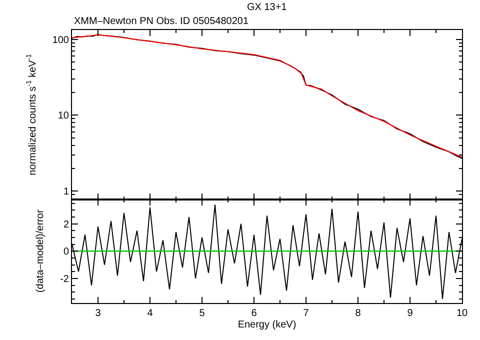 This screenshot has width=480, height=340. I want to click on y-tick-label: 0, so click(66, 252).